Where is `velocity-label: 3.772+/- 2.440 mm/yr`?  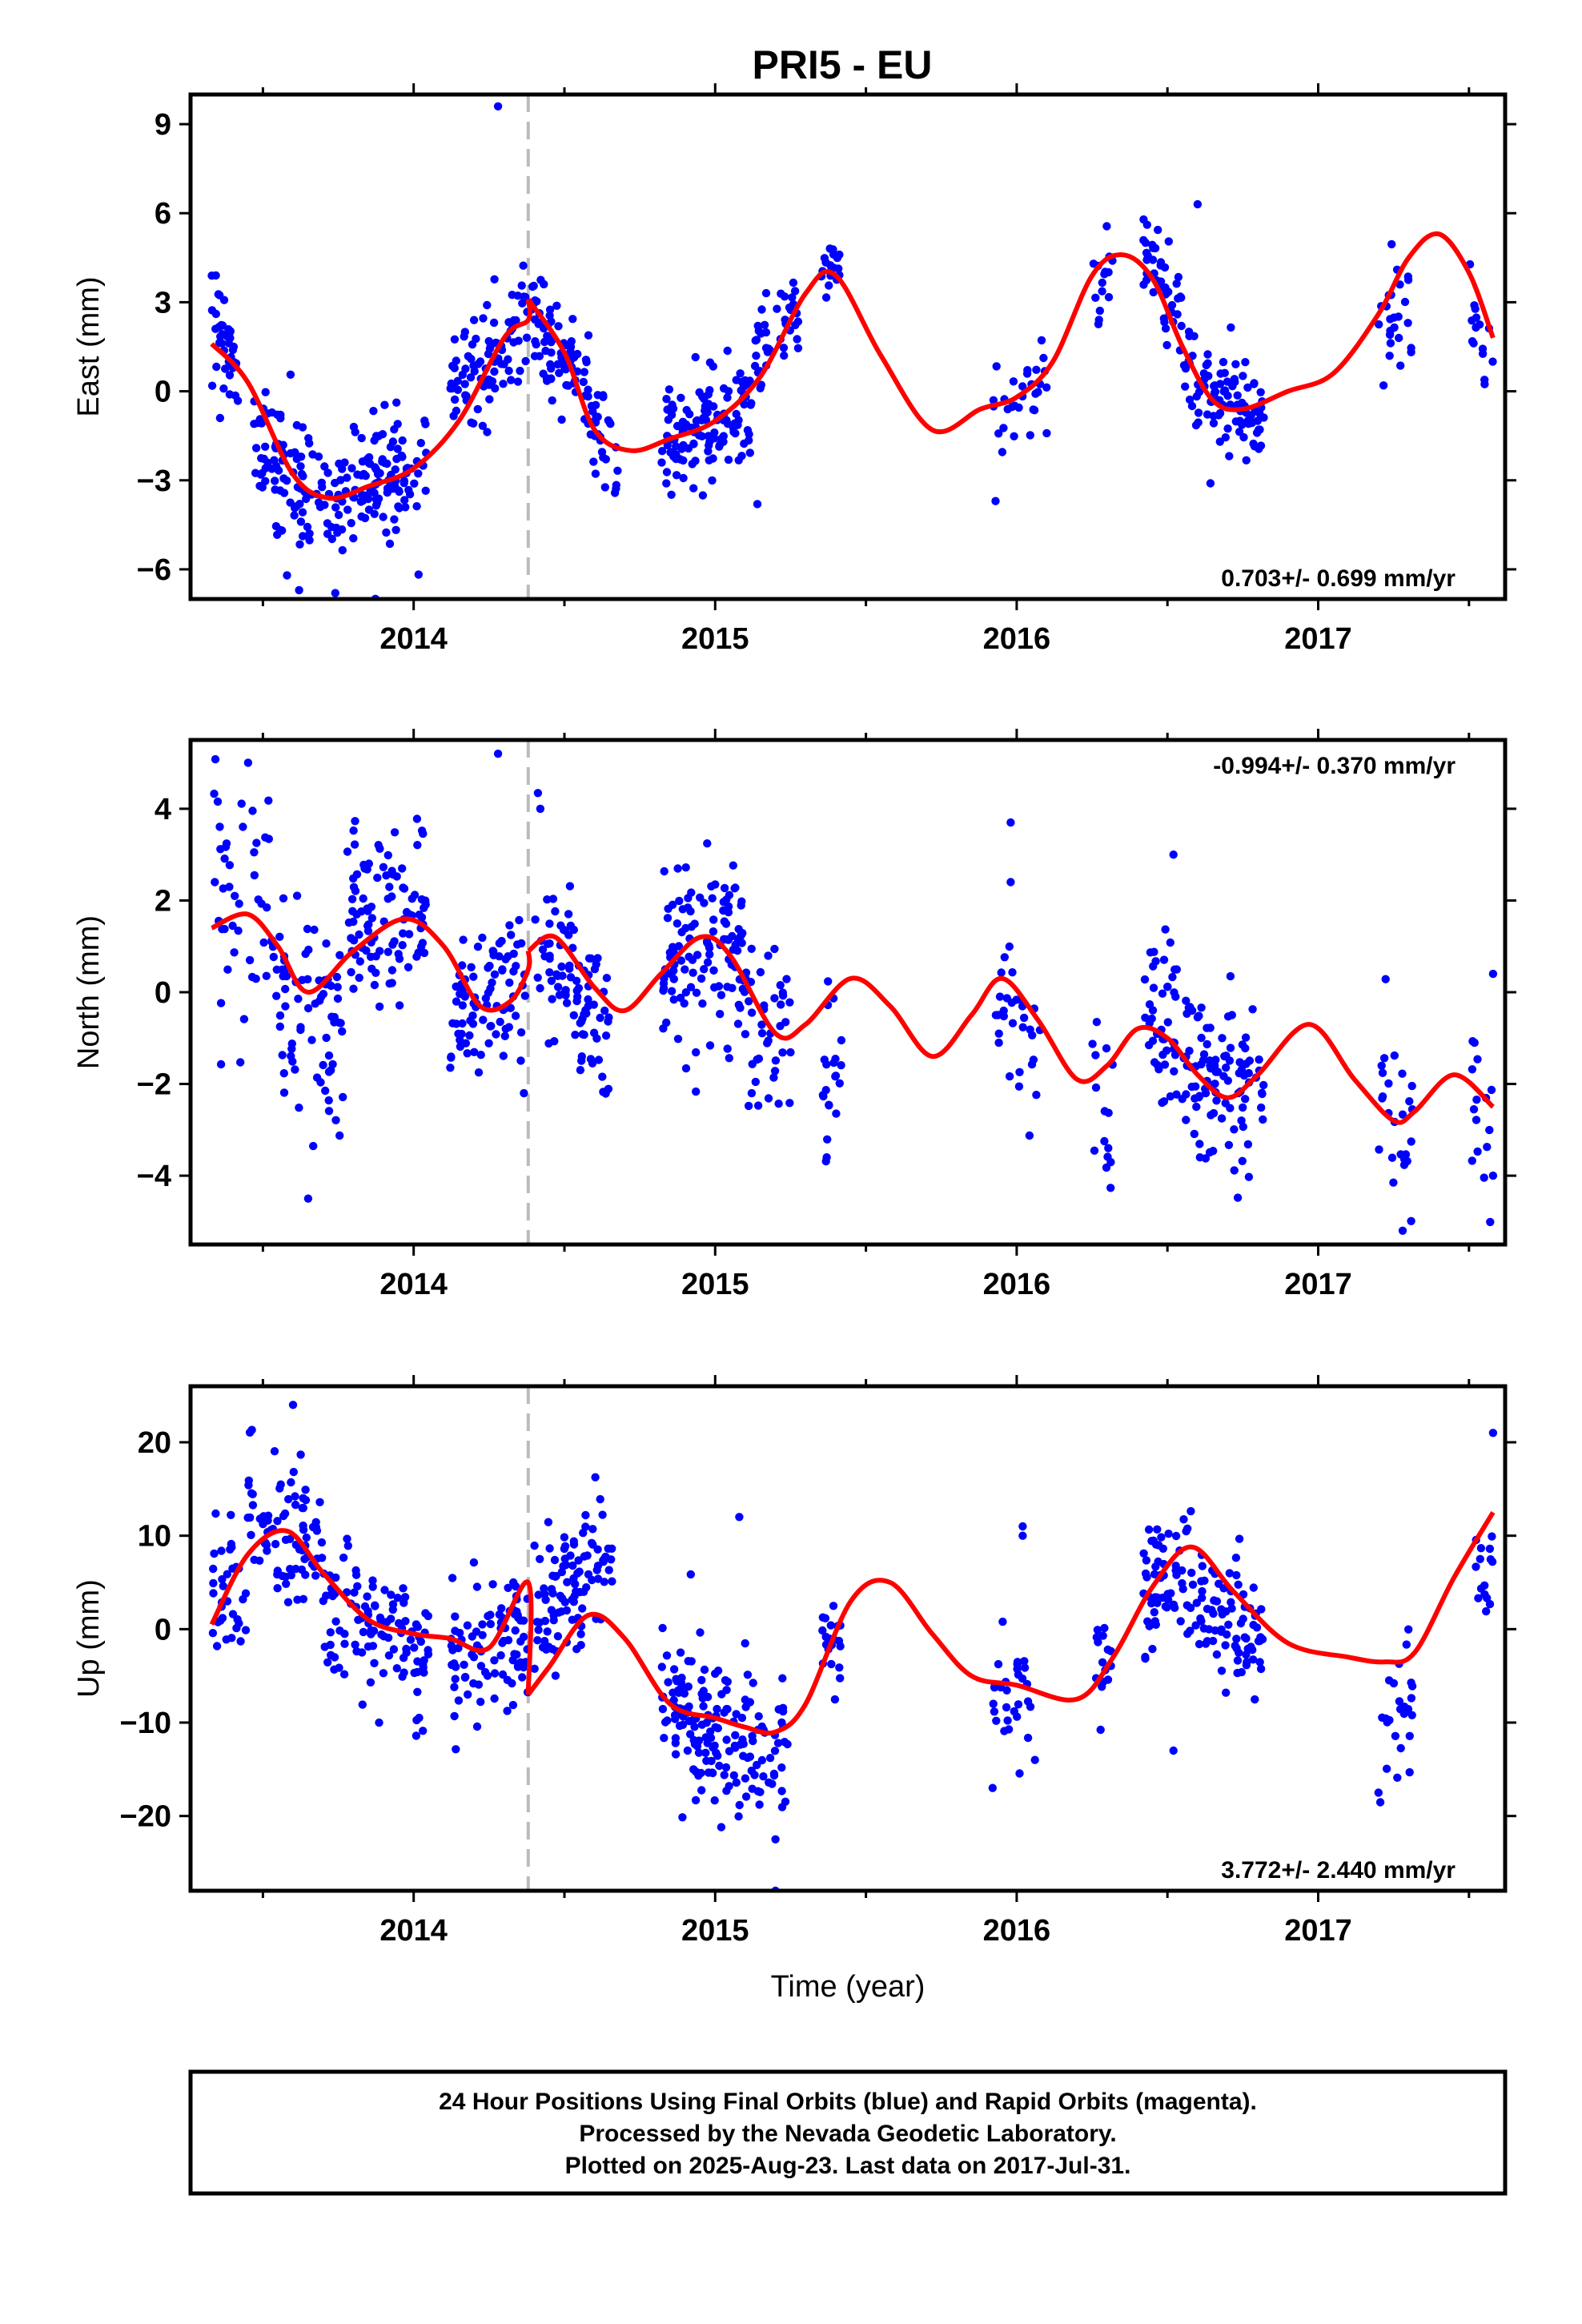 velocity-label: 3.772+/- 2.440 mm/yr is located at coordinates (1338, 1871).